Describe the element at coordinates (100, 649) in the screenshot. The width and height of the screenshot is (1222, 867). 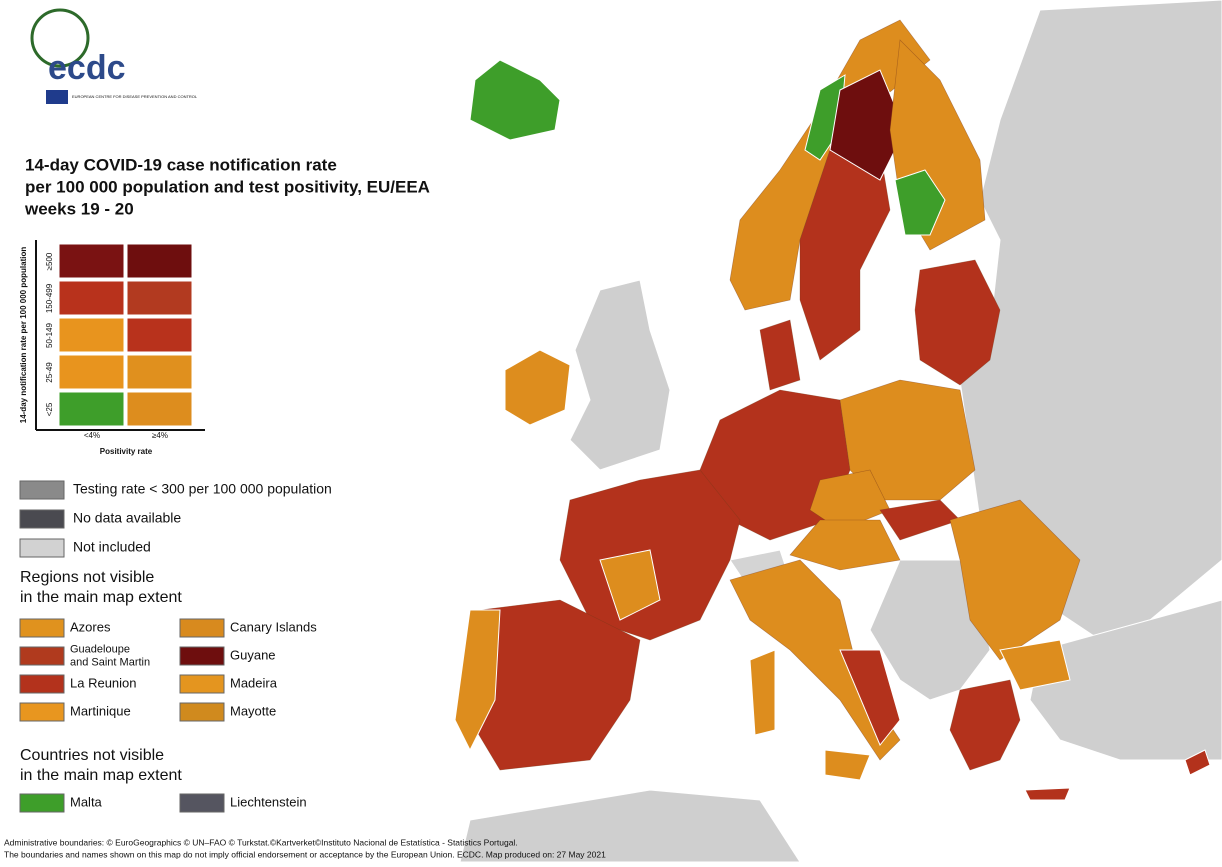
I see `item-label: Guadeloupe` at that location.